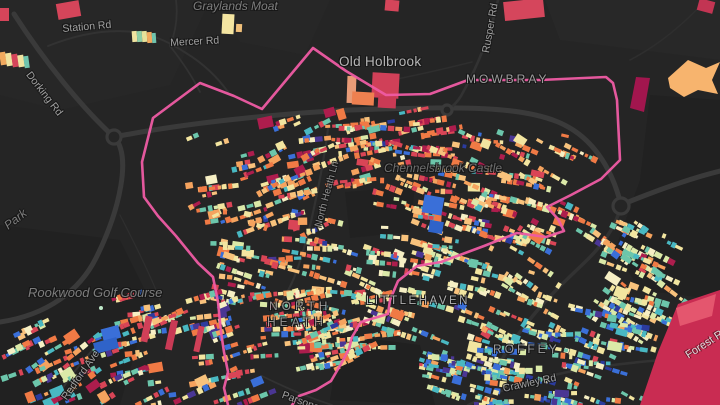 The height and width of the screenshot is (405, 720). Describe the element at coordinates (138, 61) in the screenshot. I see `road-station-rd` at that location.